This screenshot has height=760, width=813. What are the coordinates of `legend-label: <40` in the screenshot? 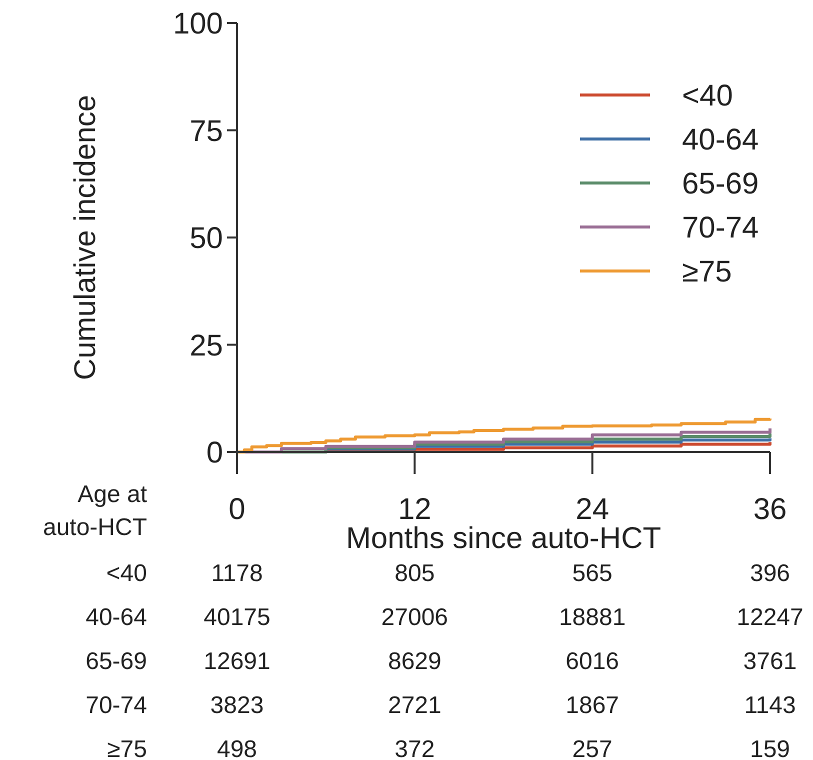 It's located at (707, 96).